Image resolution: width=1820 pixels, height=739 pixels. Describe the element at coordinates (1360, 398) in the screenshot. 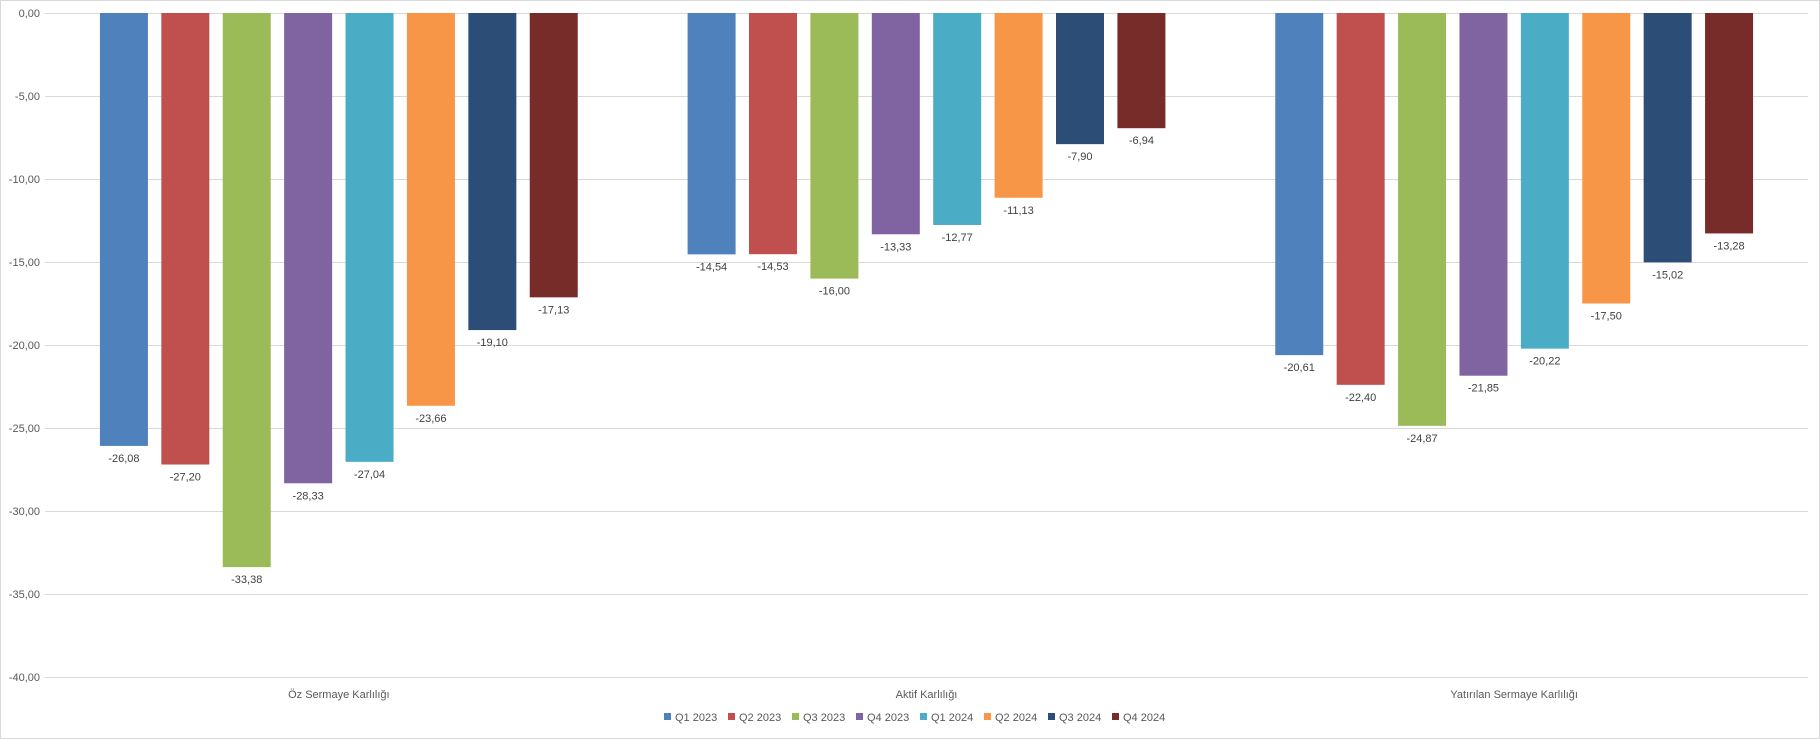

I see `data-label: -22,40` at that location.